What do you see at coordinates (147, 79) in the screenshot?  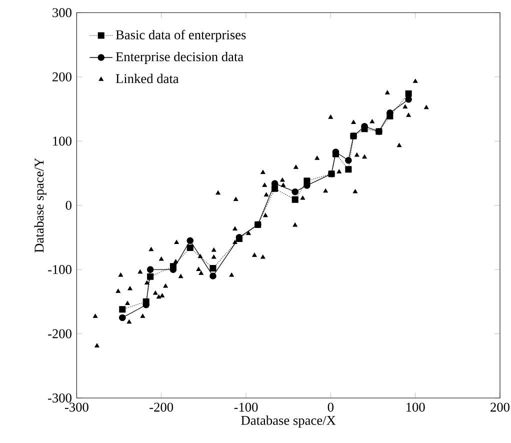 I see `legend-label: Linked data` at bounding box center [147, 79].